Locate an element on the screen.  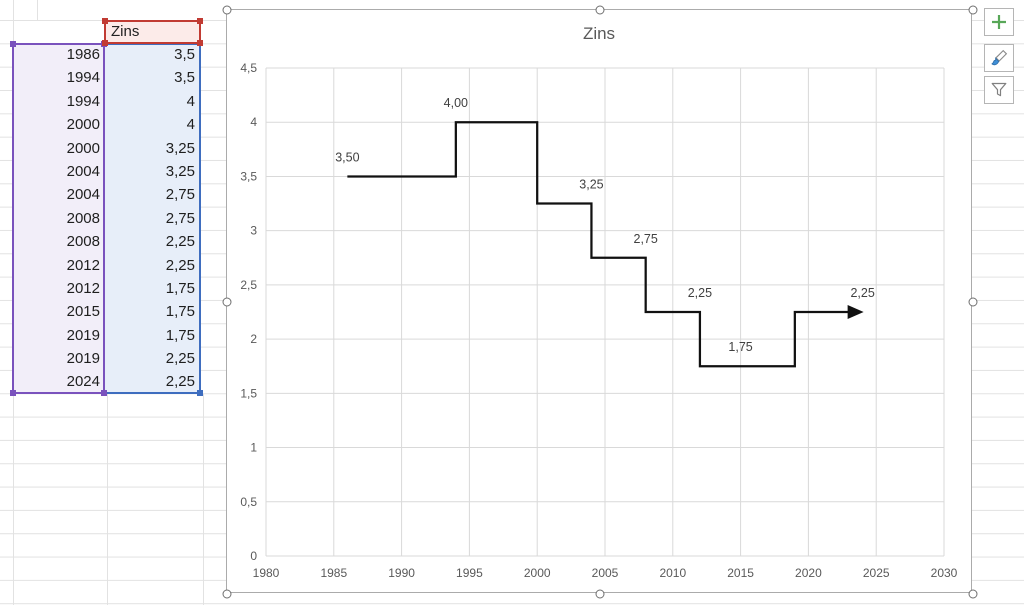
table-row: 2019 1,75 is located at coordinates (106, 335).